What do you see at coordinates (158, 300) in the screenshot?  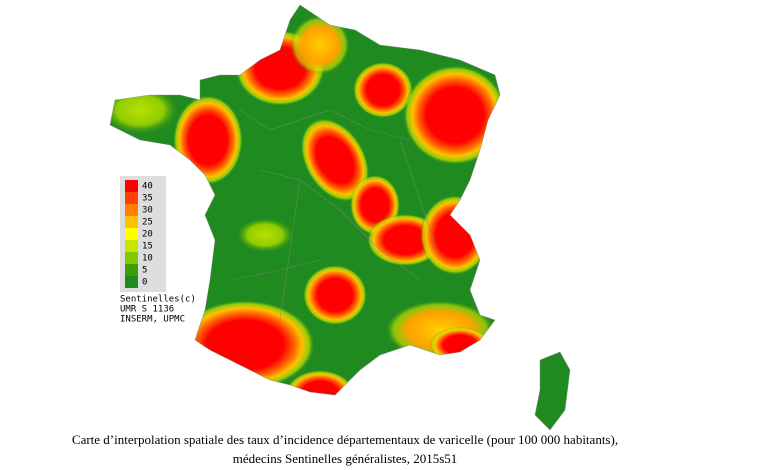 I see `credit-line: Sentinelles(c)` at bounding box center [158, 300].